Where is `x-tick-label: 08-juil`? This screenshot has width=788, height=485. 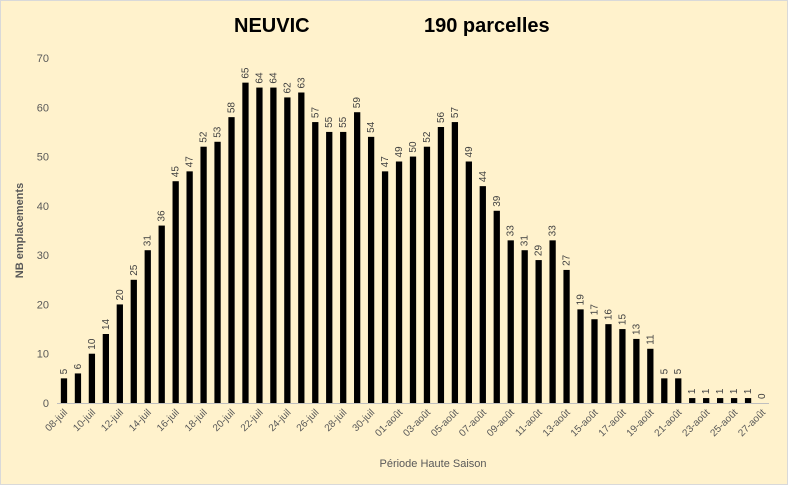
x-tick-label: 08-juil is located at coordinates (56, 420).